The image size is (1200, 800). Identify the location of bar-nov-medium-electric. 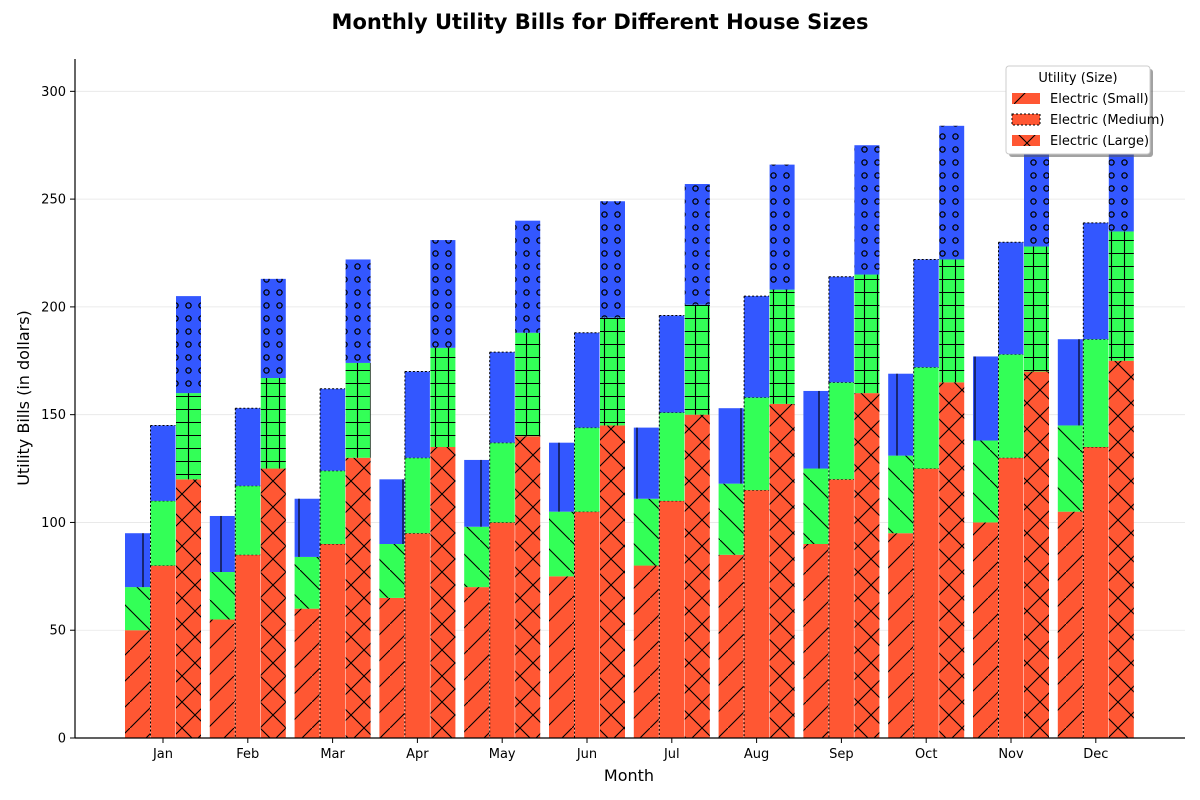
(1011, 597).